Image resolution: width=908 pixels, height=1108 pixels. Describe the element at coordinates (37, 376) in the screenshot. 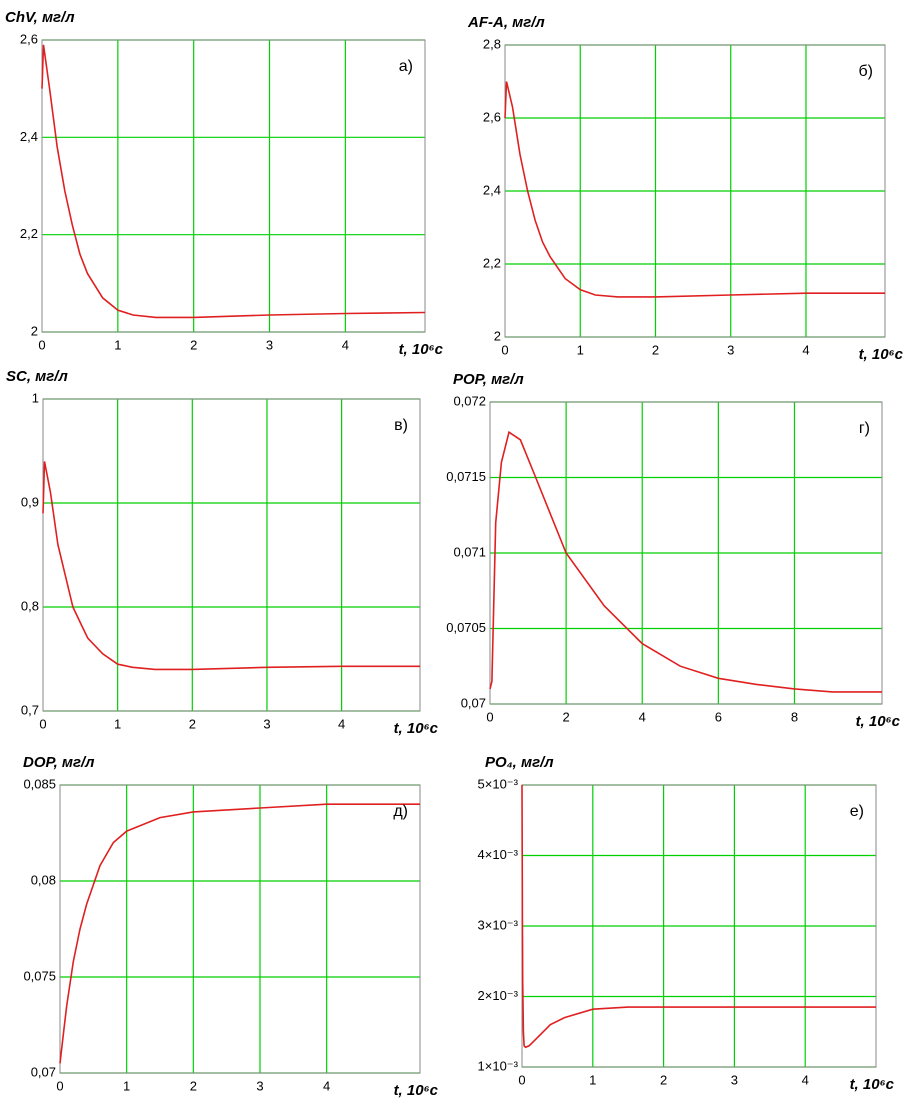

I see `y-axis-label: SC, мг/л` at that location.